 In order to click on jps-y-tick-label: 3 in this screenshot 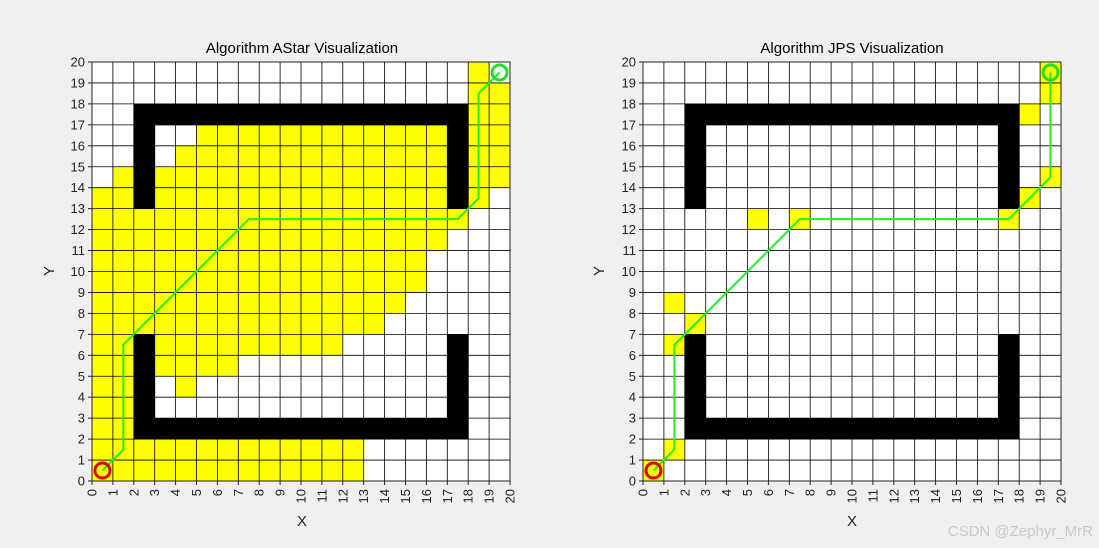, I will do `click(632, 418)`.